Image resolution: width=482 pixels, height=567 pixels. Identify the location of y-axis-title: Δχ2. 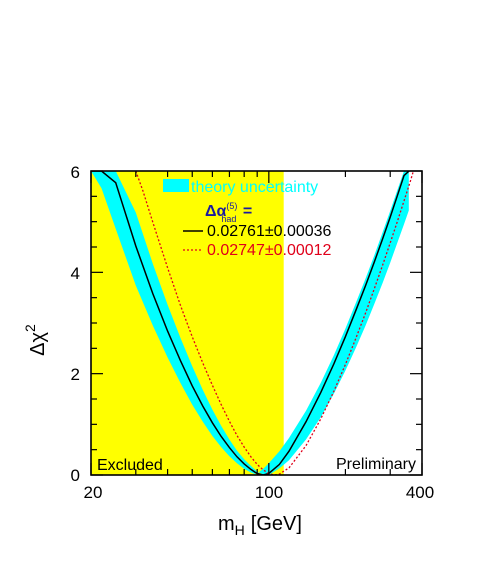
(35, 340).